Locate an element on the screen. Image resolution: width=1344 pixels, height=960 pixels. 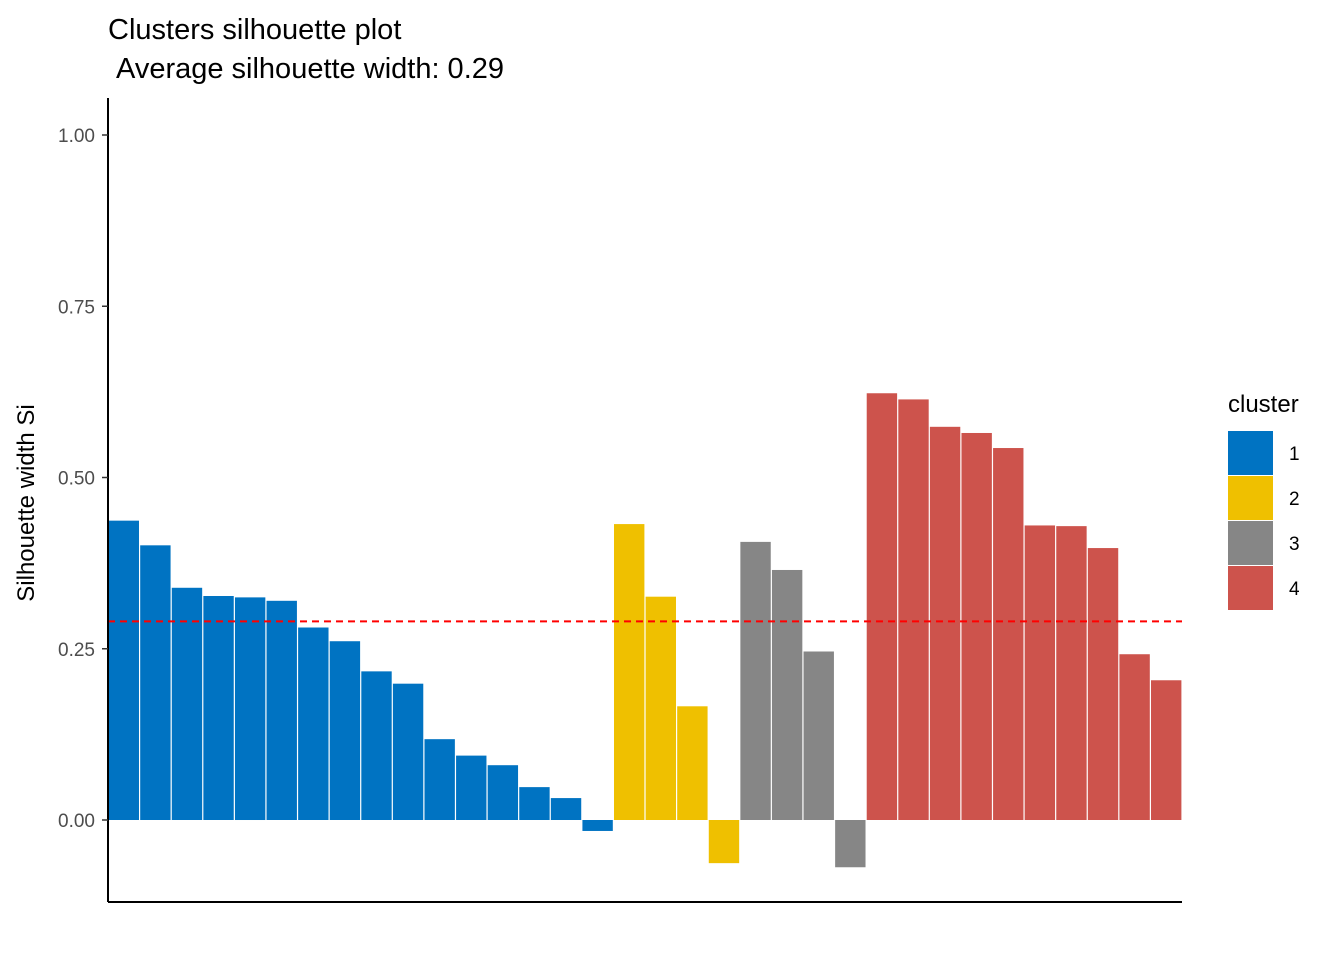
chart-title: Clusters silhouette plot is located at coordinates (254, 30).